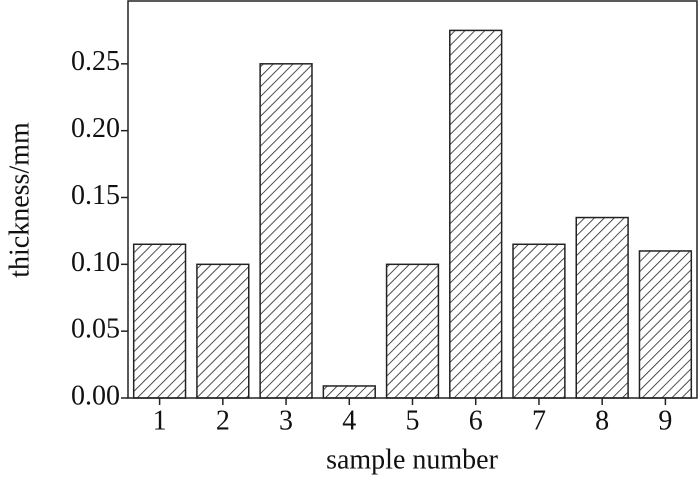 This screenshot has height=480, width=700. I want to click on y-axis-label: thickness/mm, so click(19, 200).